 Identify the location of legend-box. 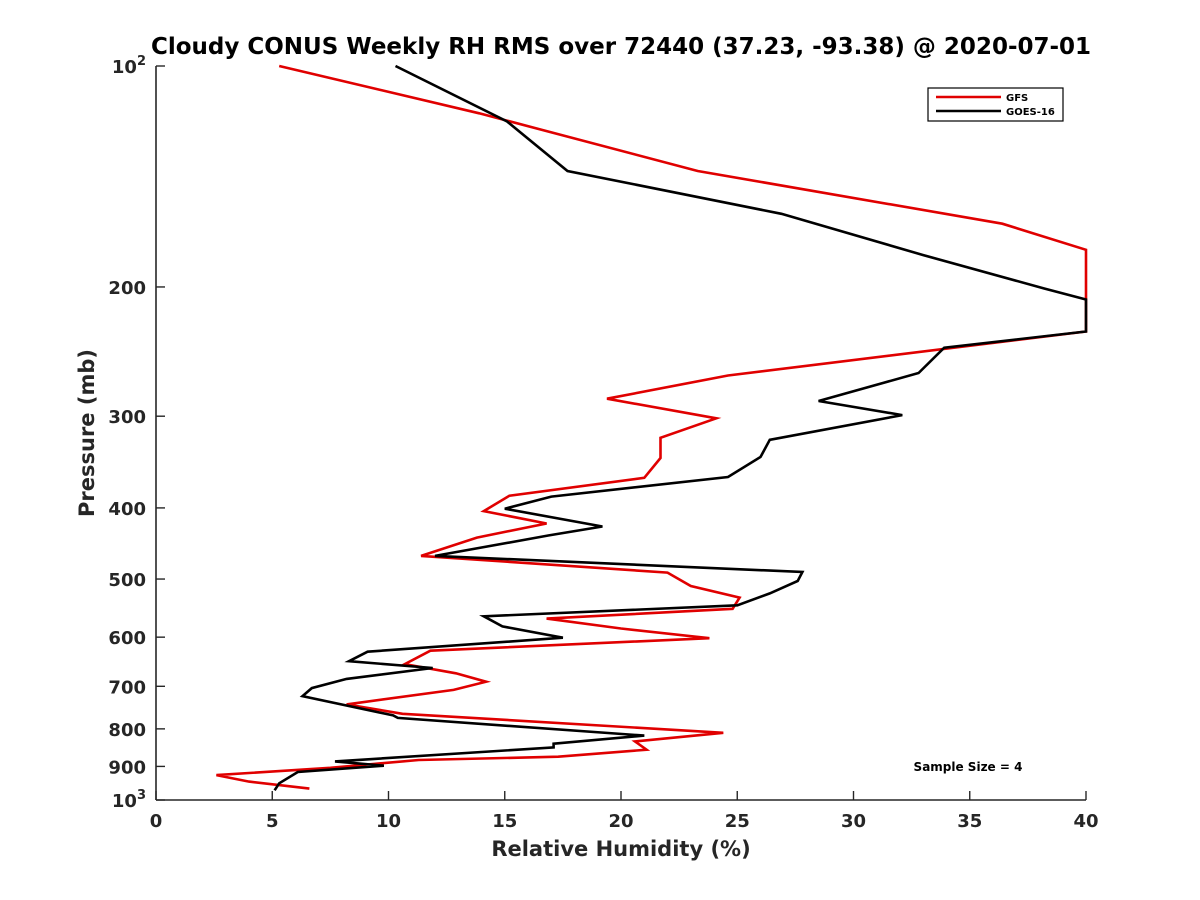
(995, 104).